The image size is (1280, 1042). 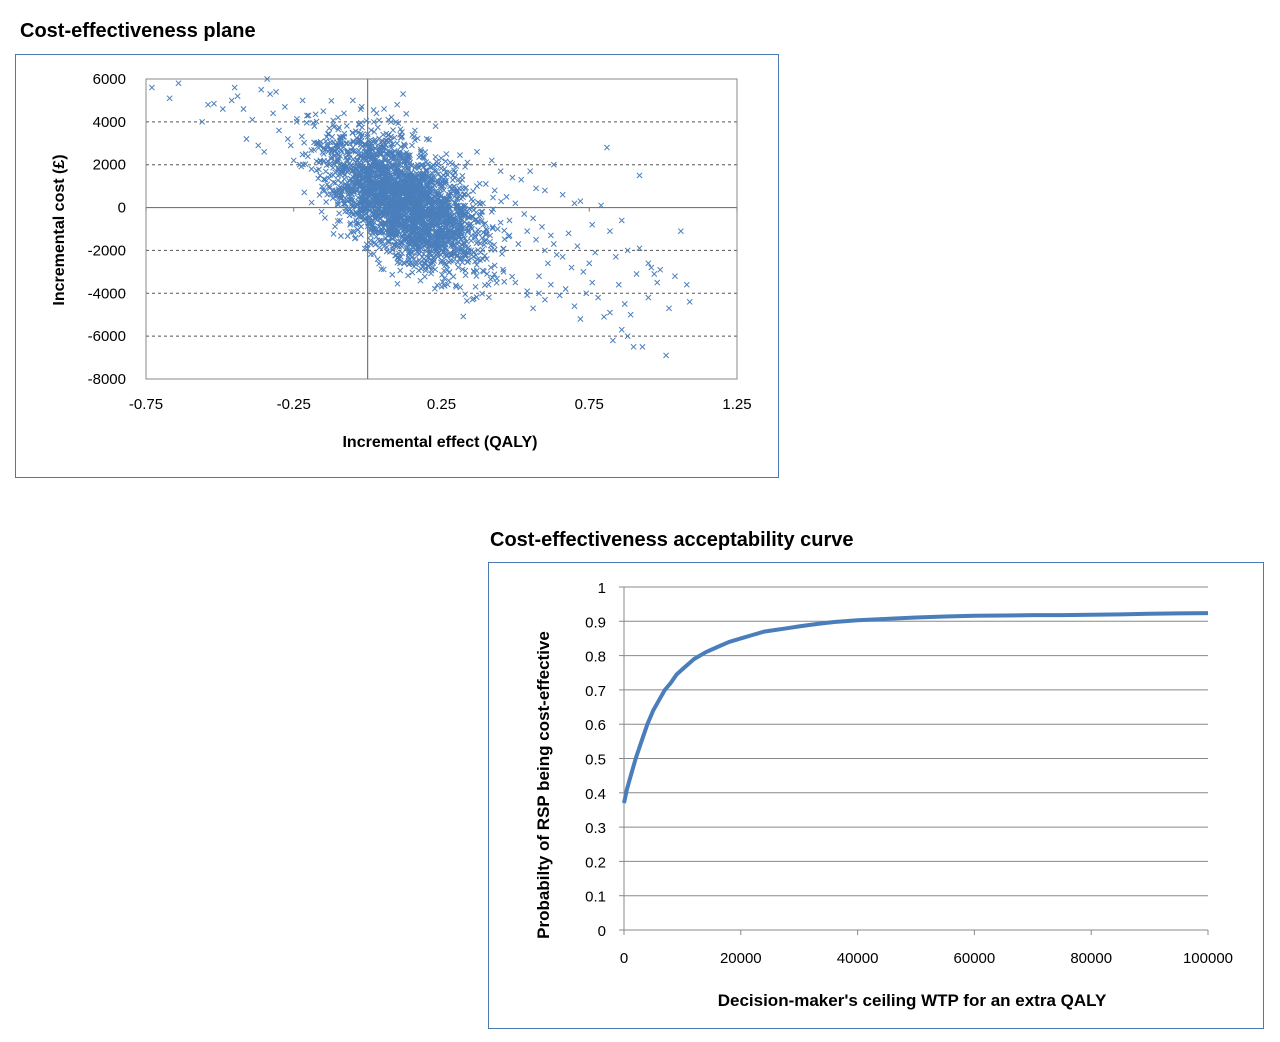 What do you see at coordinates (439, 442) in the screenshot?
I see `scatter-x-axis-label: Incremental effect (QALY)` at bounding box center [439, 442].